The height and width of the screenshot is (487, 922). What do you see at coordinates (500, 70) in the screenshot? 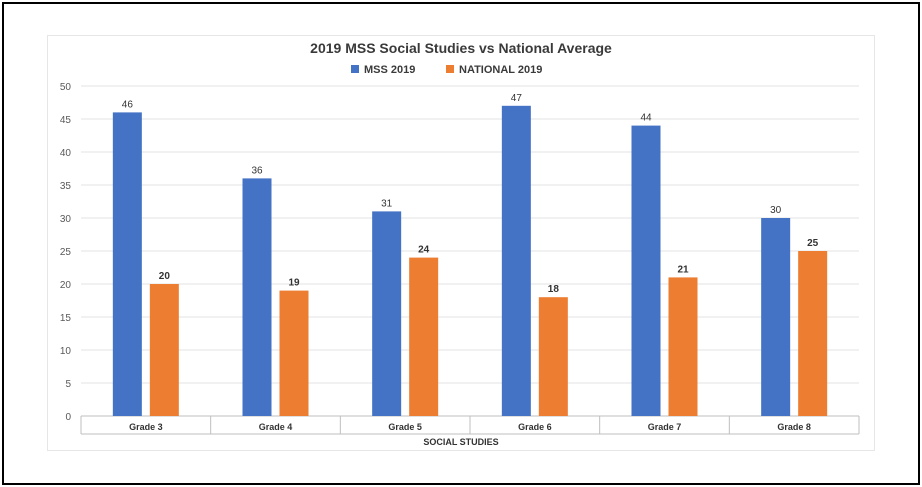
I see `legend-label-1: NATIONAL 2019` at bounding box center [500, 70].